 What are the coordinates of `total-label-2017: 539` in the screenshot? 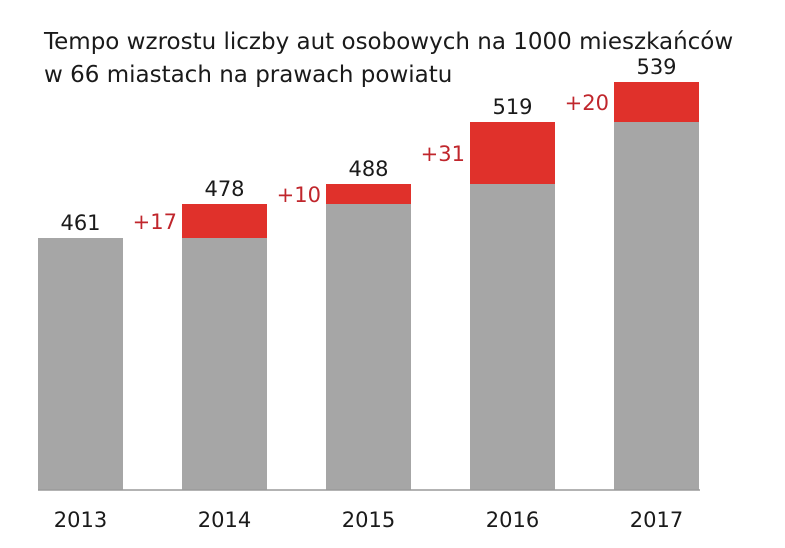 It's located at (656, 67).